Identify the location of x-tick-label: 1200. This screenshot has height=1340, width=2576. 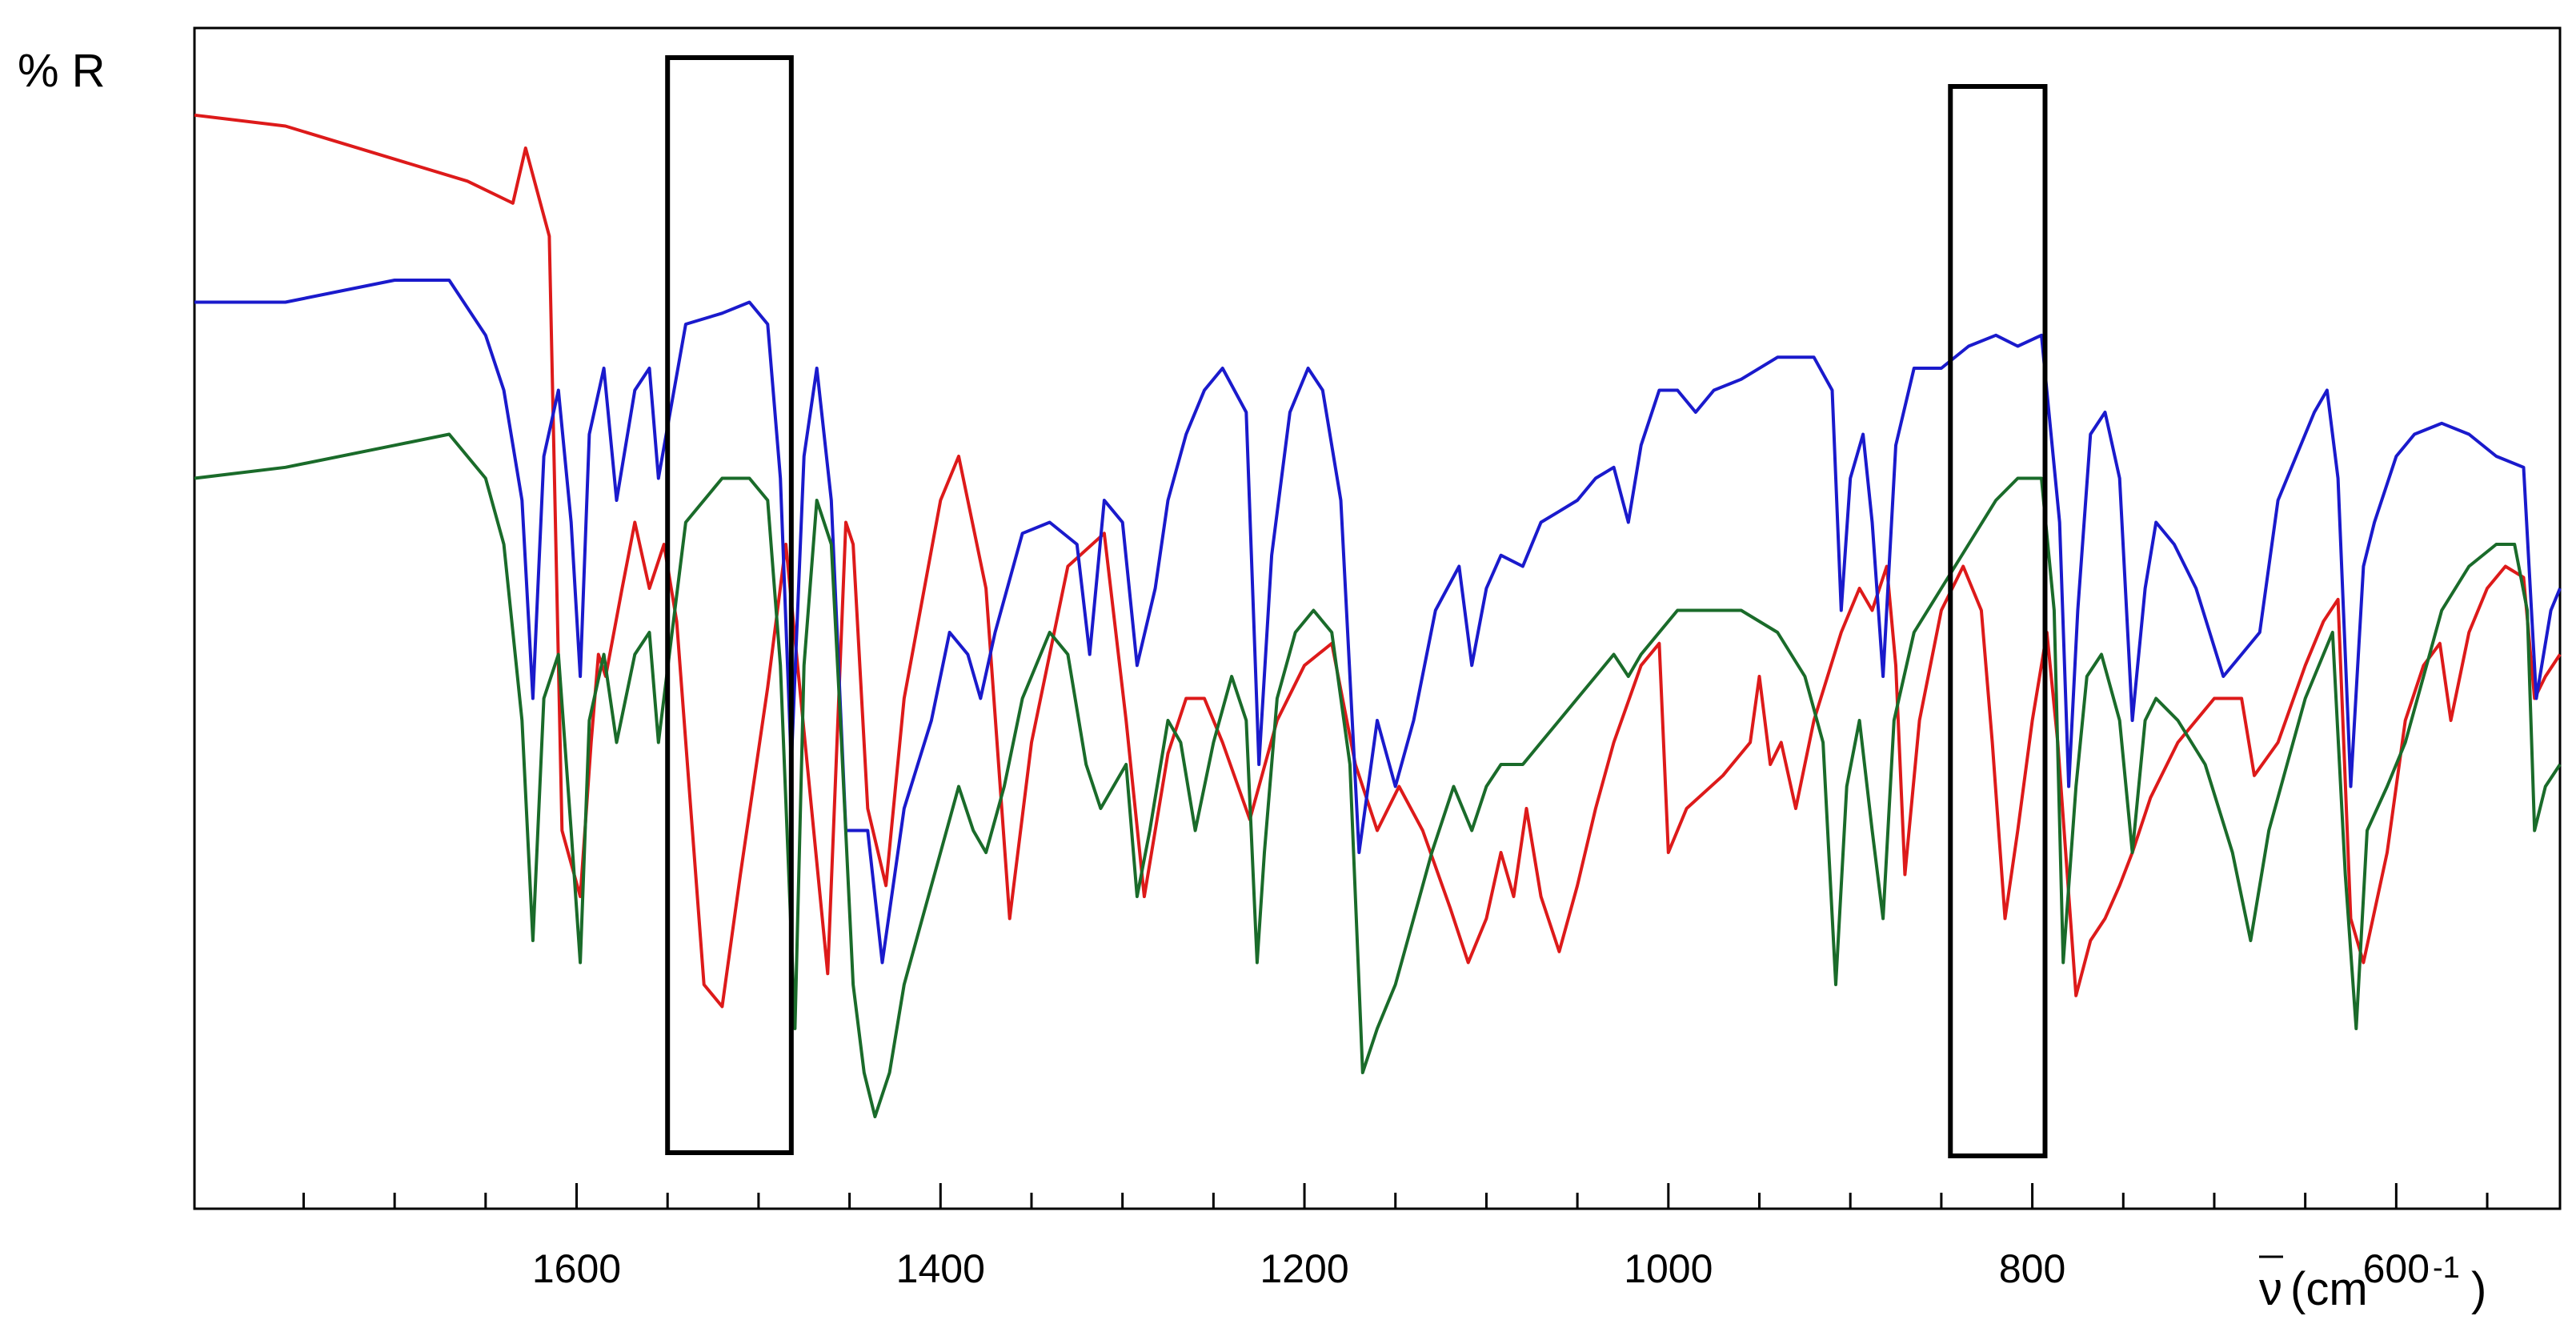
(1304, 1269).